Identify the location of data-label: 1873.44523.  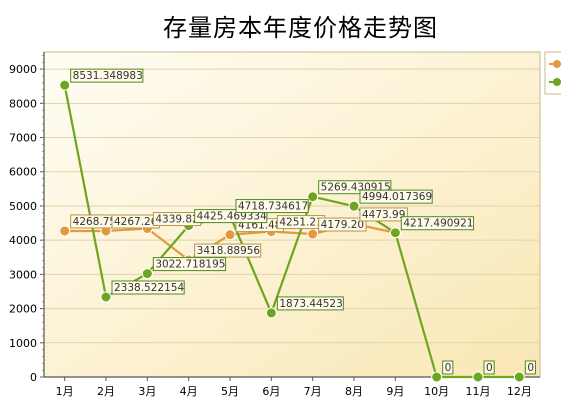
(310, 304).